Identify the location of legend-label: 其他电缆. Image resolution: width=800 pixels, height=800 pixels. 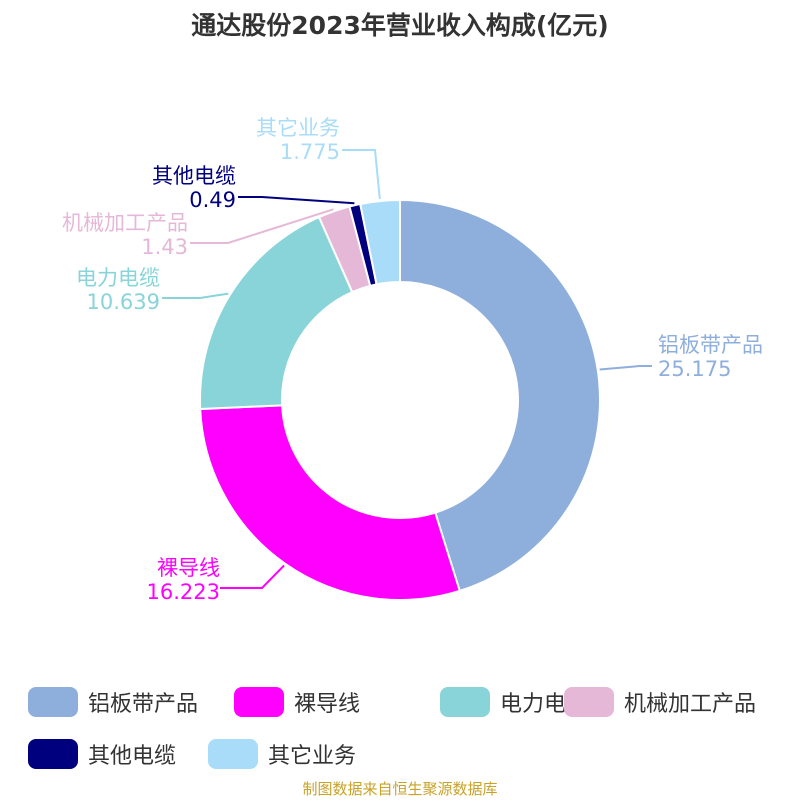
(132, 756).